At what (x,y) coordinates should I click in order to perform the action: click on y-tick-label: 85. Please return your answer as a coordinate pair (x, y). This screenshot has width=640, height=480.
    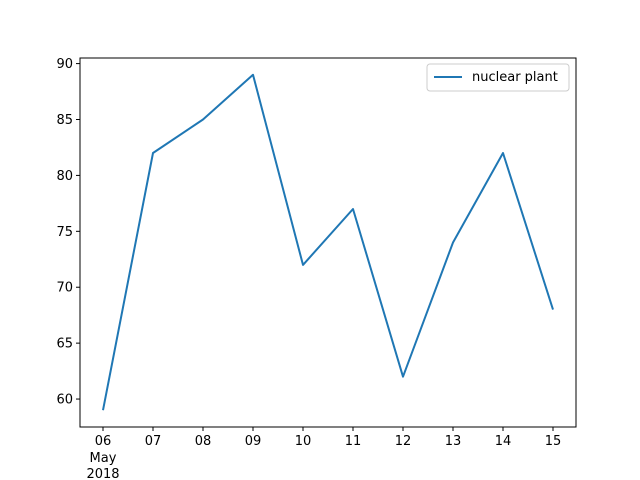
    Looking at the image, I should click on (64, 120).